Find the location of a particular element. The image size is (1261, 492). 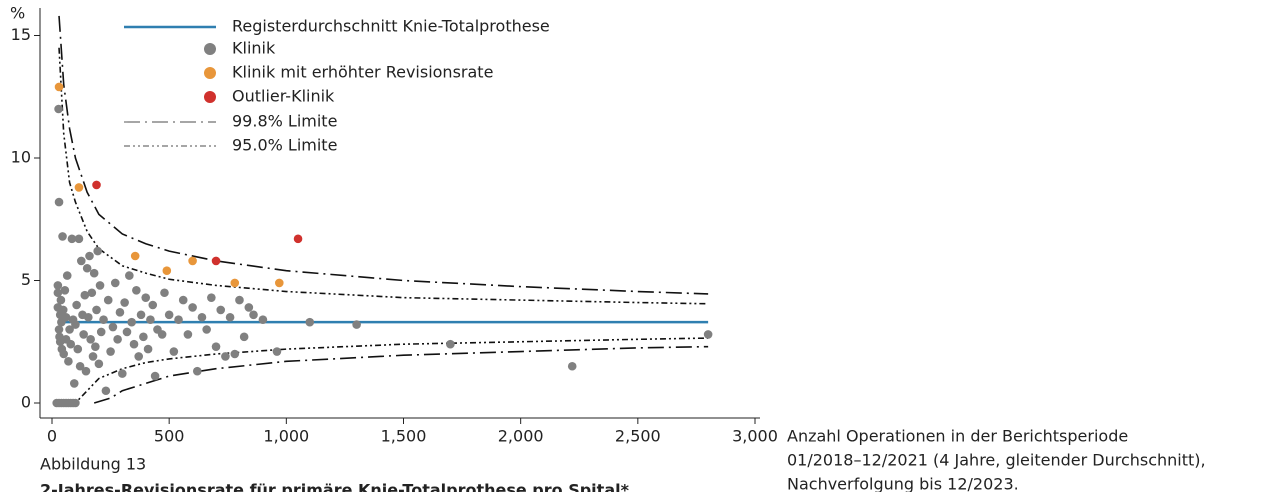

y-axis-label: % is located at coordinates (17, 13).